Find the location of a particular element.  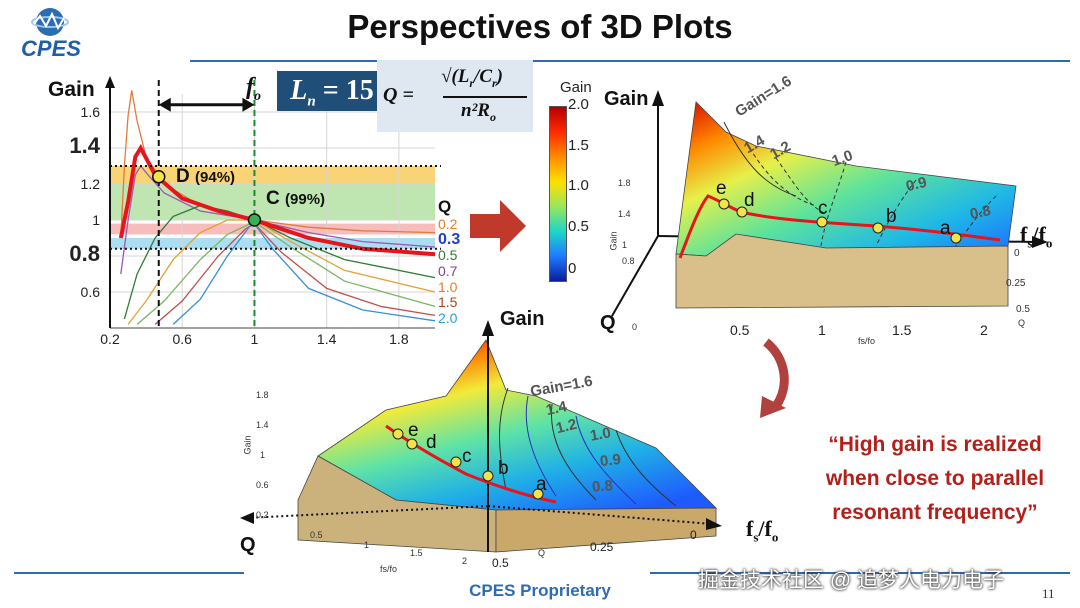

tr-small-q: Q is located at coordinates (1022, 323).